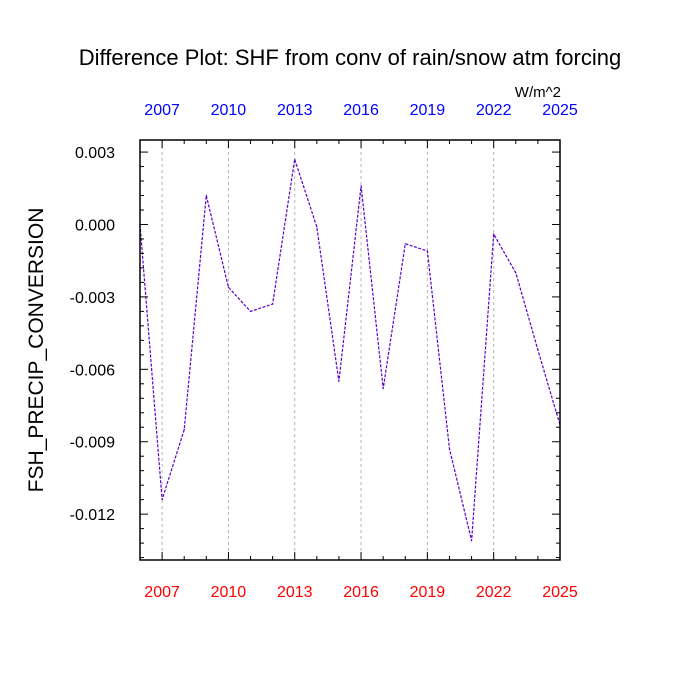 This screenshot has height=700, width=700. I want to click on x-tick-label-bottom: 2013, so click(295, 592).